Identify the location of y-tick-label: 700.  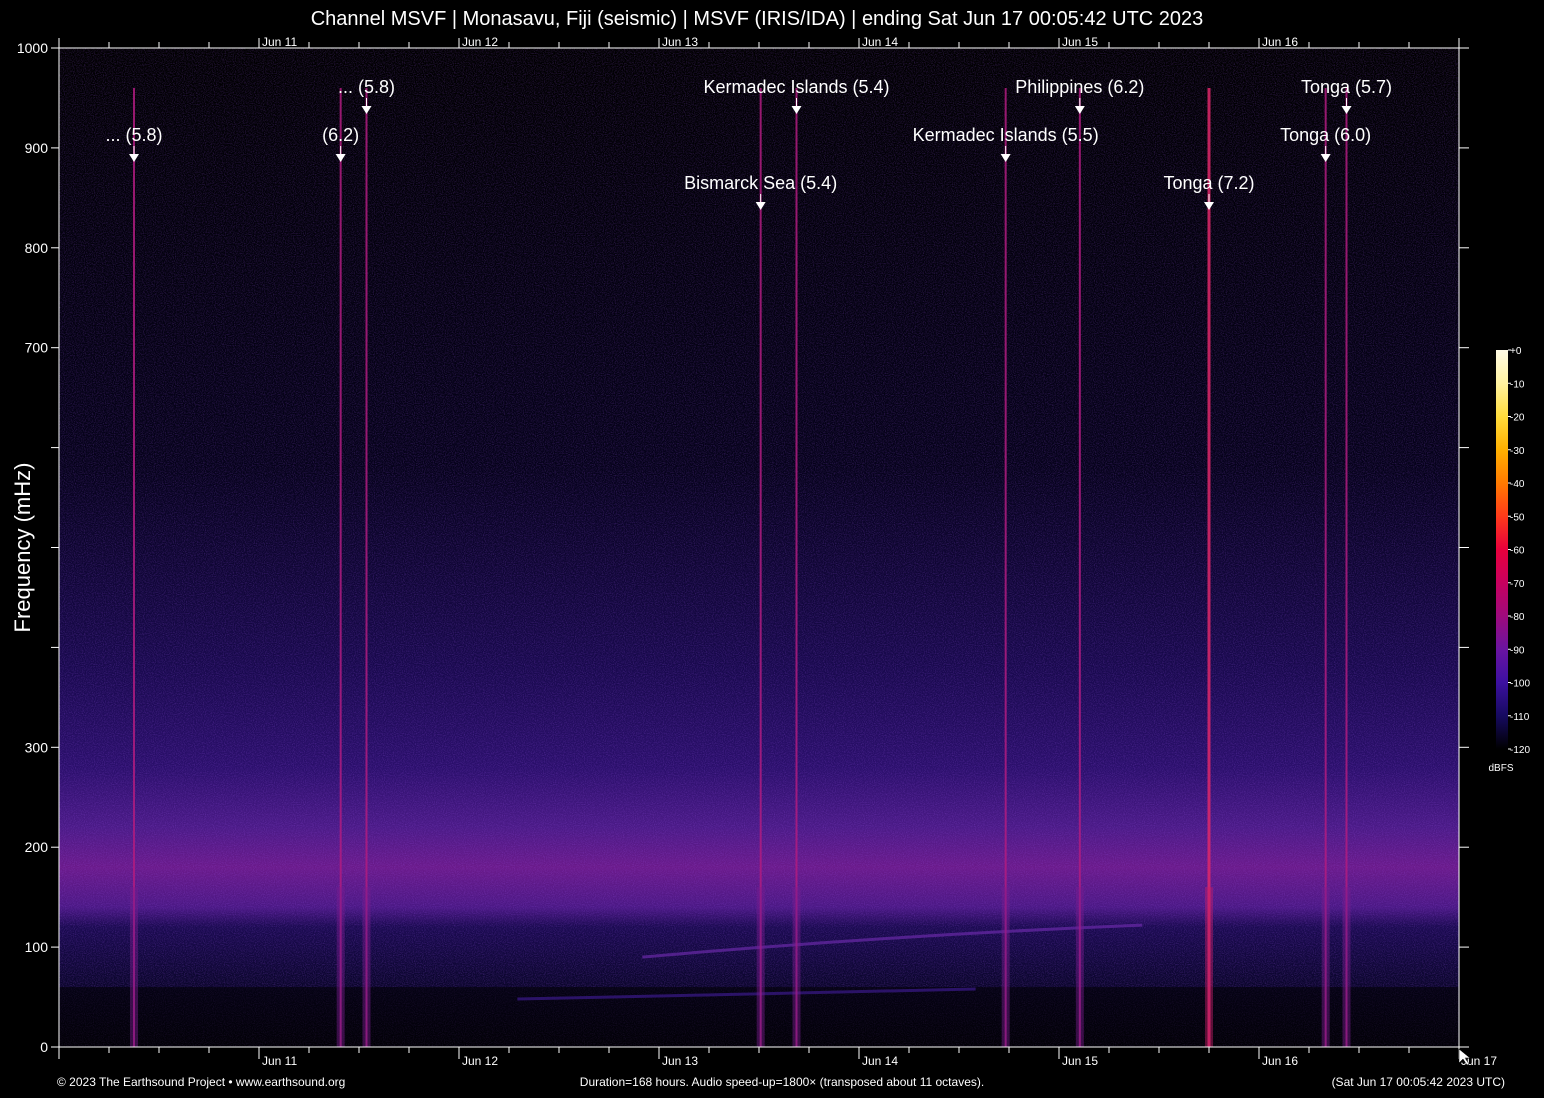
(37, 348).